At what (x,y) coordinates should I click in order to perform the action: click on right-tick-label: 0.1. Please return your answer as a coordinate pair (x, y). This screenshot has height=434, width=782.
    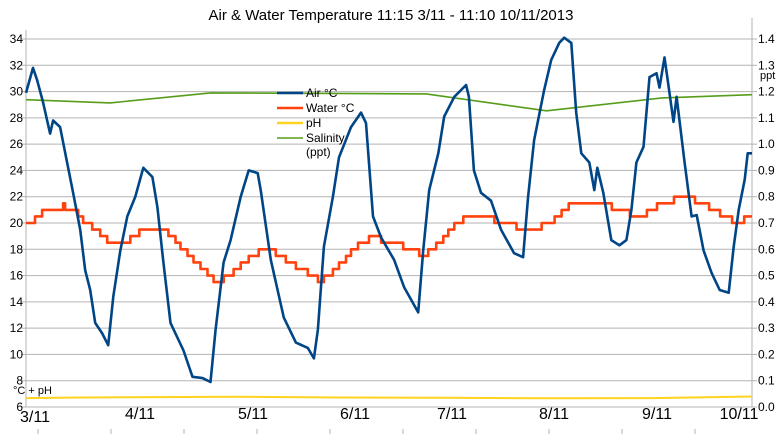
    Looking at the image, I should click on (766, 381).